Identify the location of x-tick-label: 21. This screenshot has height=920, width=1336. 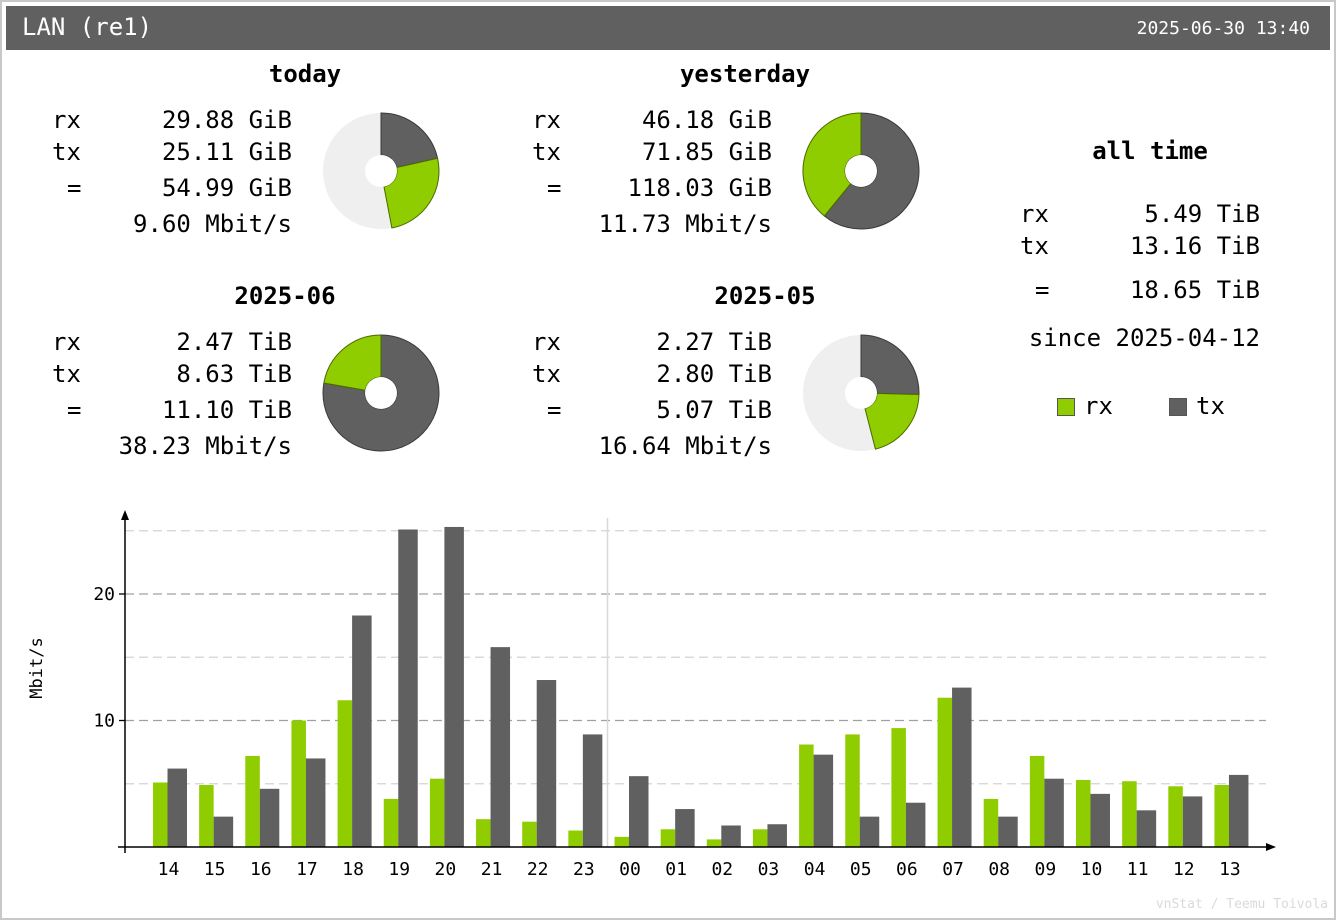
(492, 869).